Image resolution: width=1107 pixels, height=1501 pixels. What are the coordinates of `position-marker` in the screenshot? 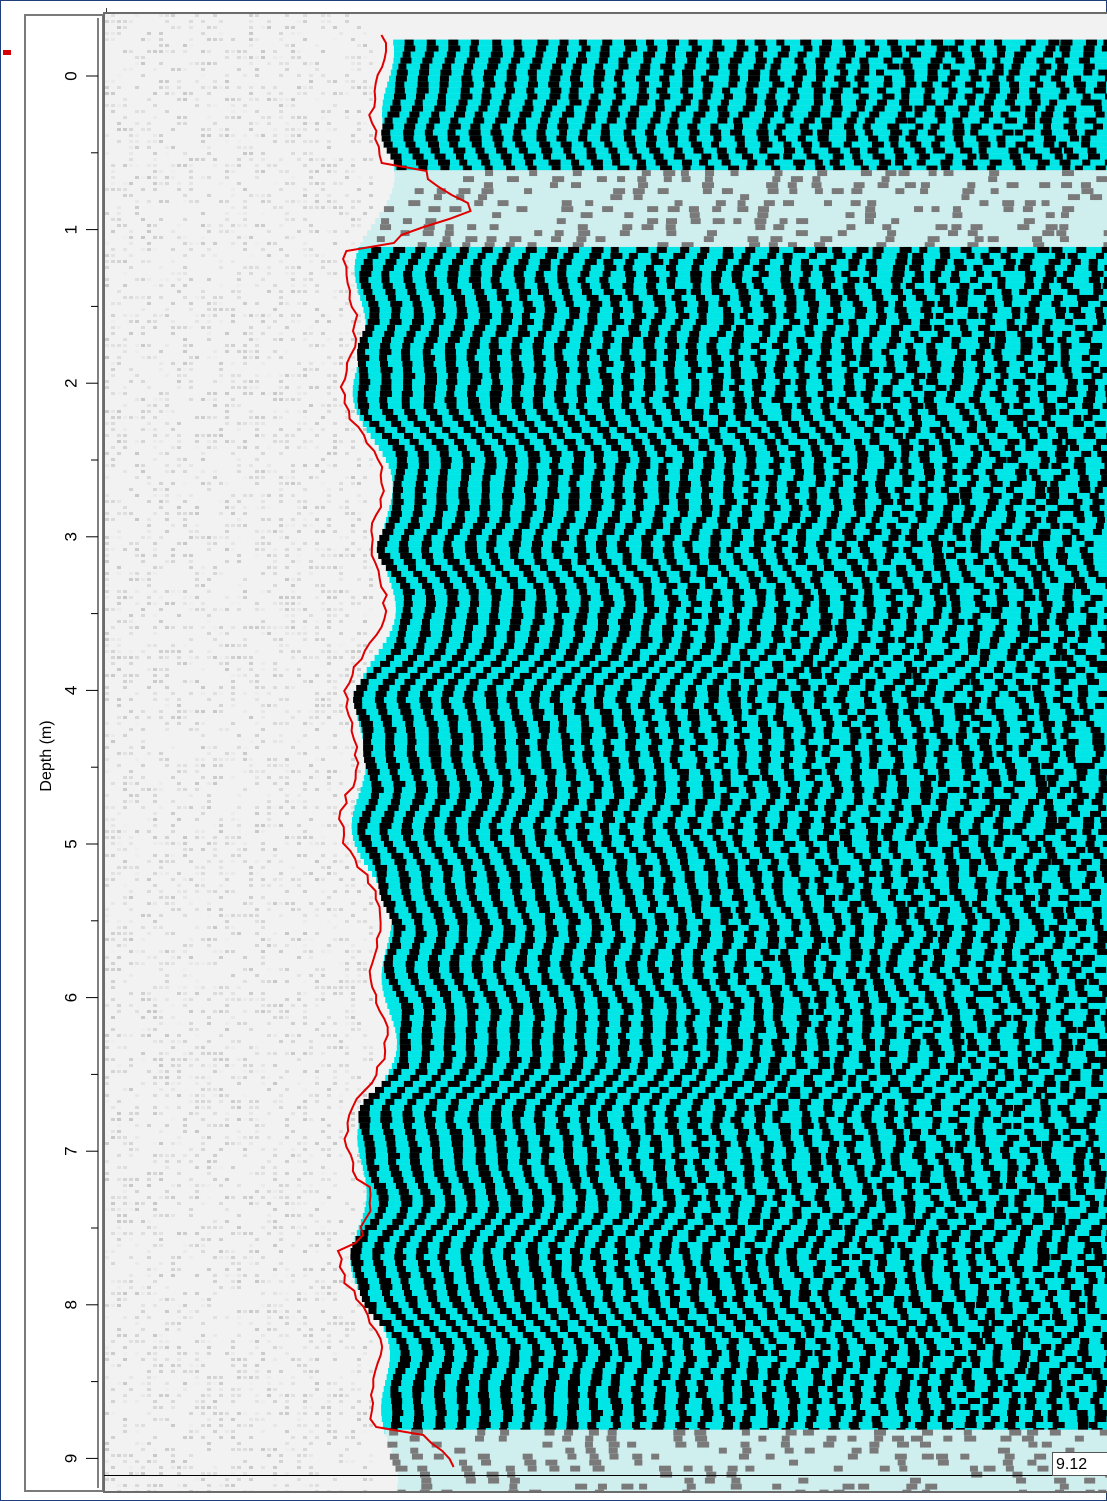 It's located at (7, 52).